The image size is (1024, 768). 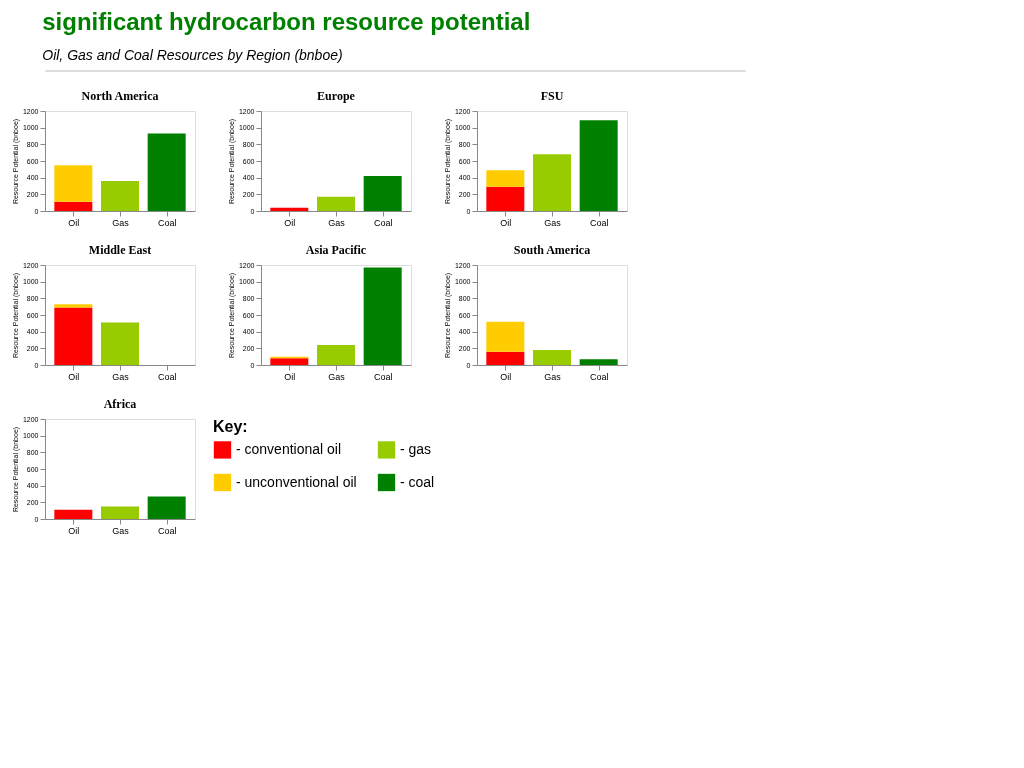 What do you see at coordinates (120, 250) in the screenshot?
I see `chart-title: Middle East` at bounding box center [120, 250].